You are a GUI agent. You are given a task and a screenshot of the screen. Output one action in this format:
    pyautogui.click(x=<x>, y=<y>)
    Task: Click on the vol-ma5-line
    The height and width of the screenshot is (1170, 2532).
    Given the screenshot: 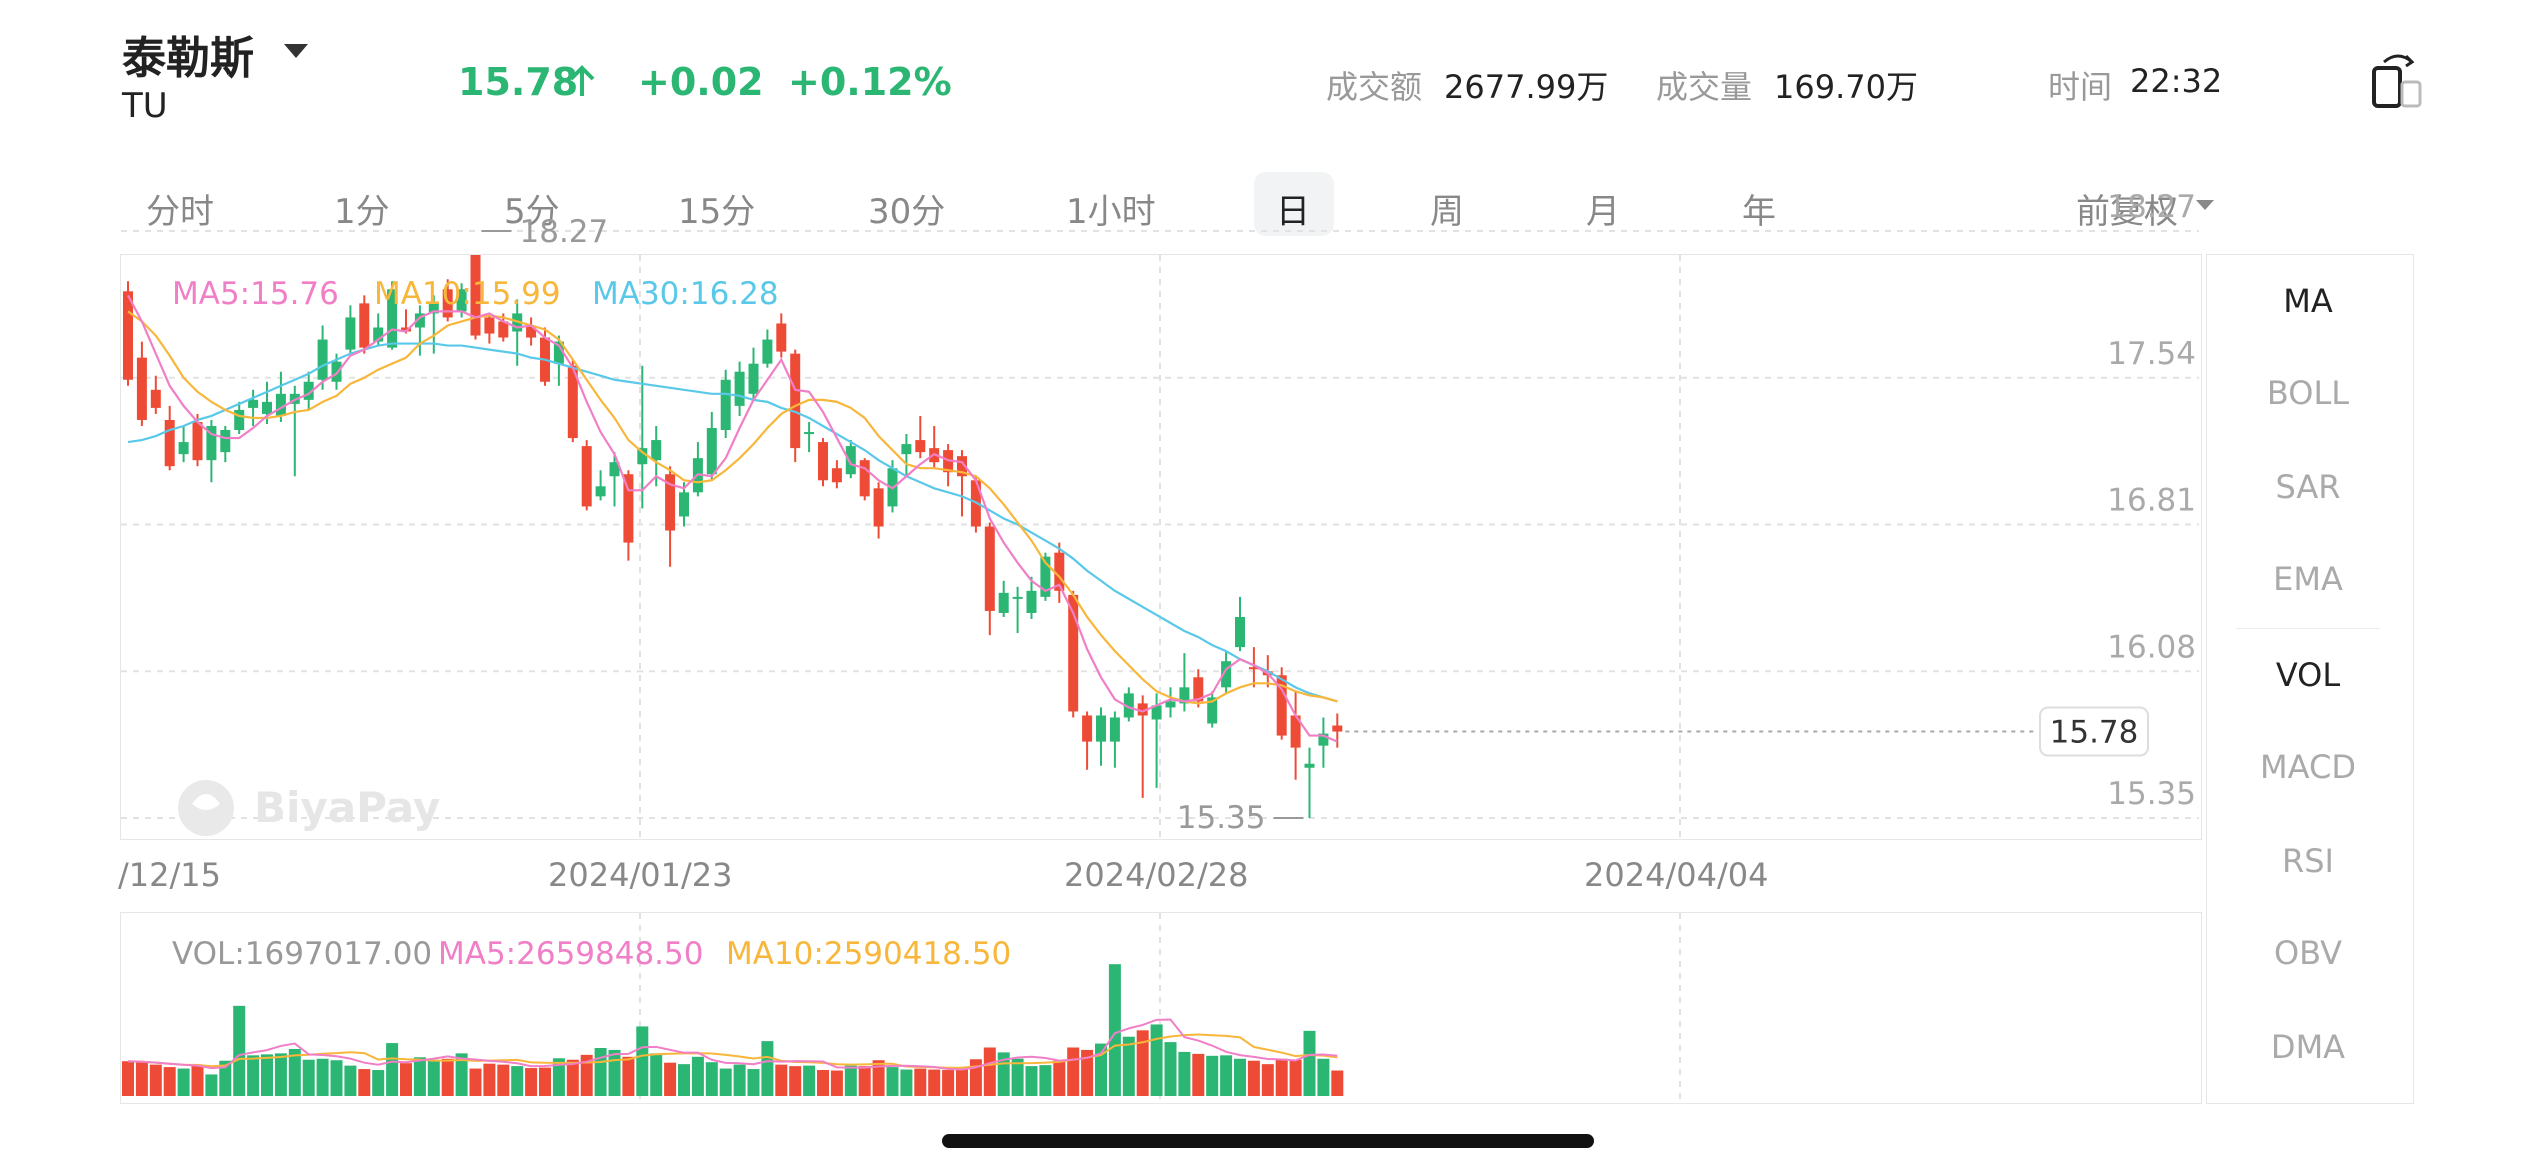 What is the action you would take?
    pyautogui.click(x=732, y=1044)
    